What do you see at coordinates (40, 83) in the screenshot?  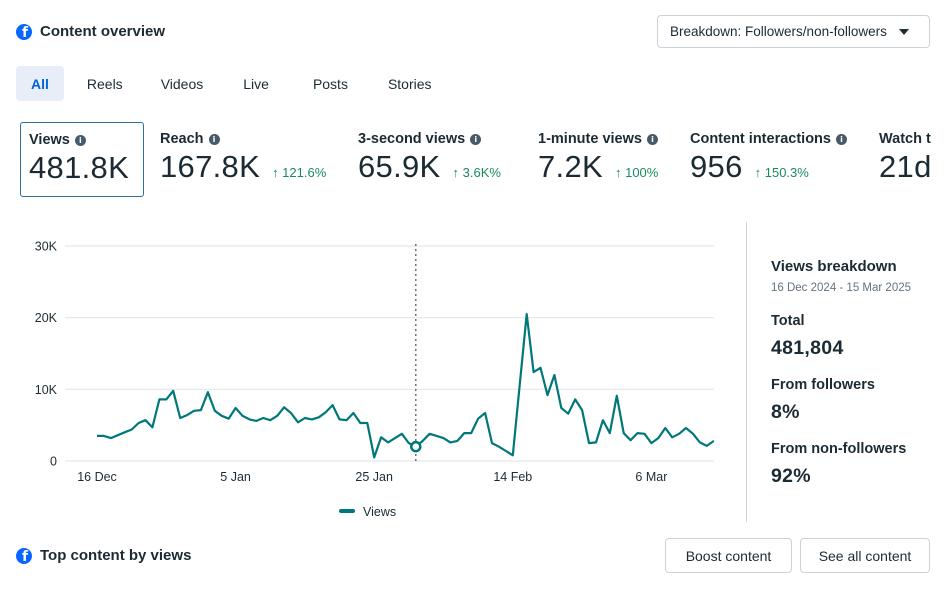 I see `tab-all: All` at bounding box center [40, 83].